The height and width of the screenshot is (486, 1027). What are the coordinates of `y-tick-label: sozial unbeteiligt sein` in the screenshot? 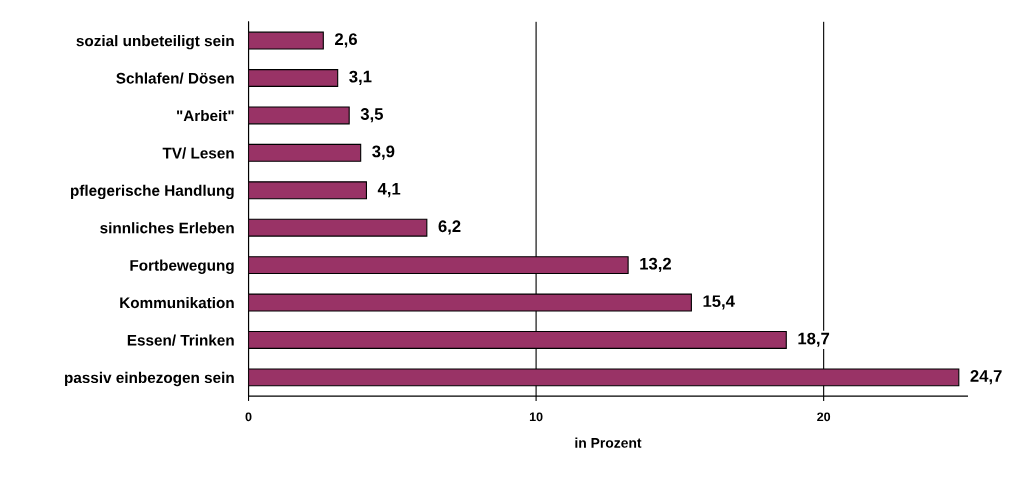 It's located at (155, 42).